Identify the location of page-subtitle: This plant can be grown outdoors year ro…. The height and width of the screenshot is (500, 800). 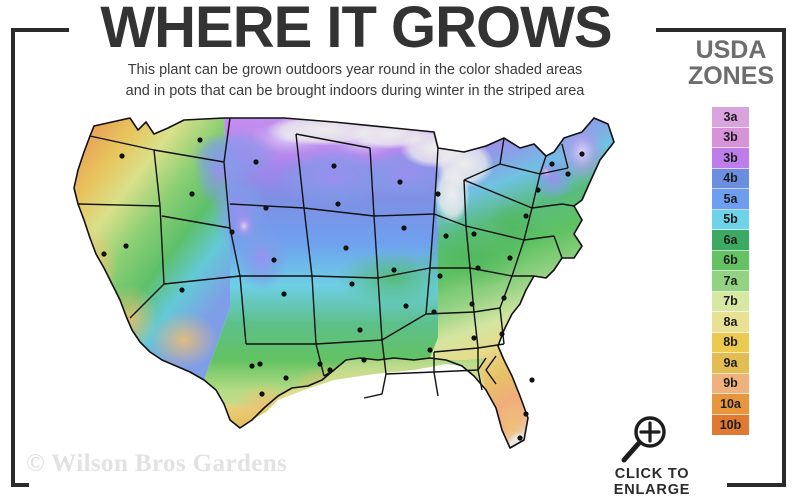
(355, 81).